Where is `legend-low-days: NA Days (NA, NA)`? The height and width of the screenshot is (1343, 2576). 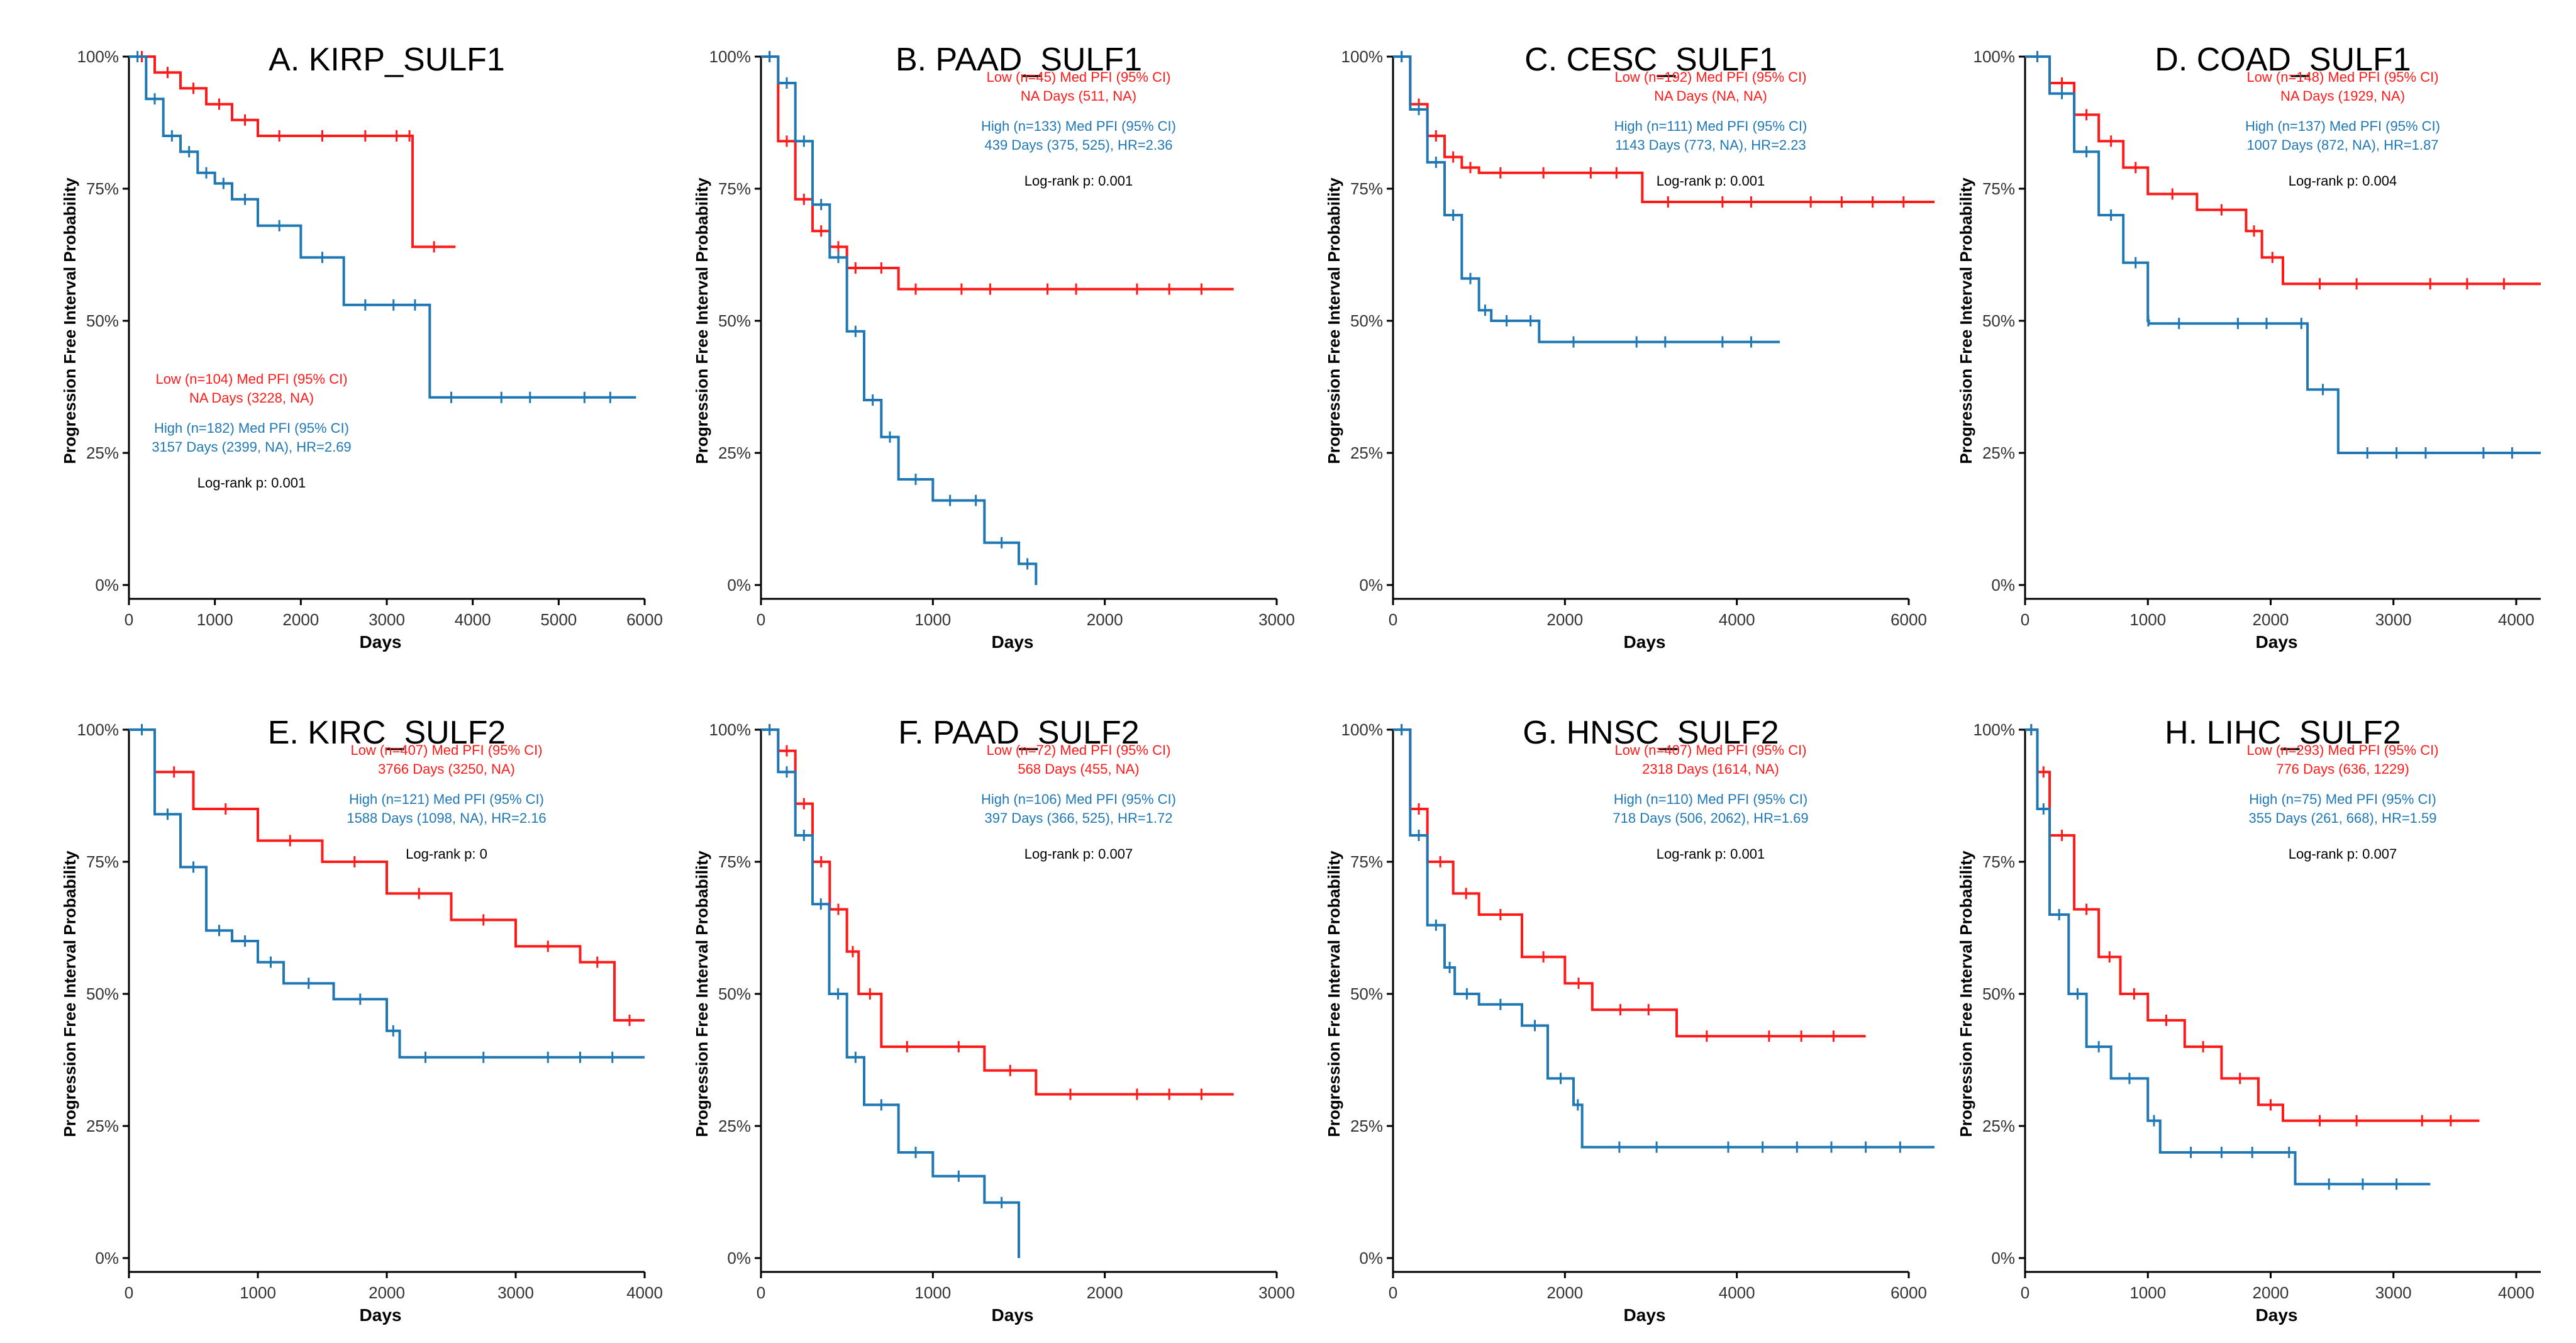 legend-low-days: NA Days (NA, NA) is located at coordinates (1710, 96).